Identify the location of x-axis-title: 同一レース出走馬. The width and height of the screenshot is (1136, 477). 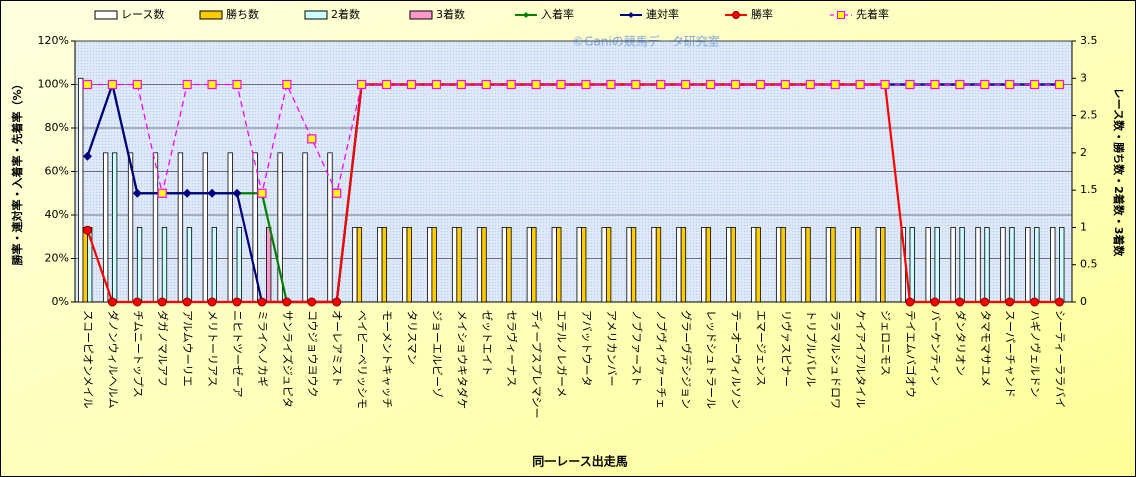
(579, 461).